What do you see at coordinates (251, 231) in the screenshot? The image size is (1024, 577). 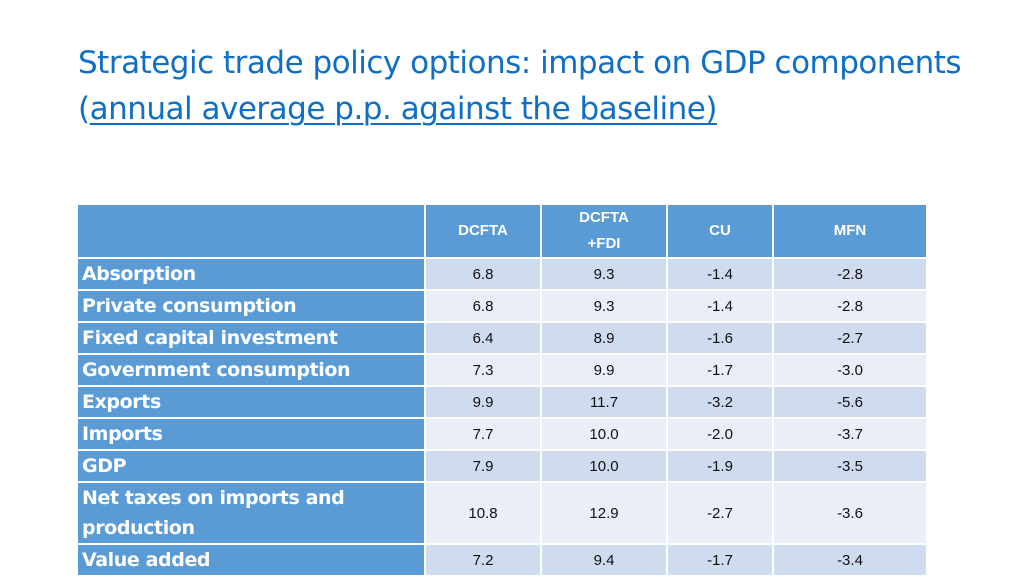 I see `header-blank` at bounding box center [251, 231].